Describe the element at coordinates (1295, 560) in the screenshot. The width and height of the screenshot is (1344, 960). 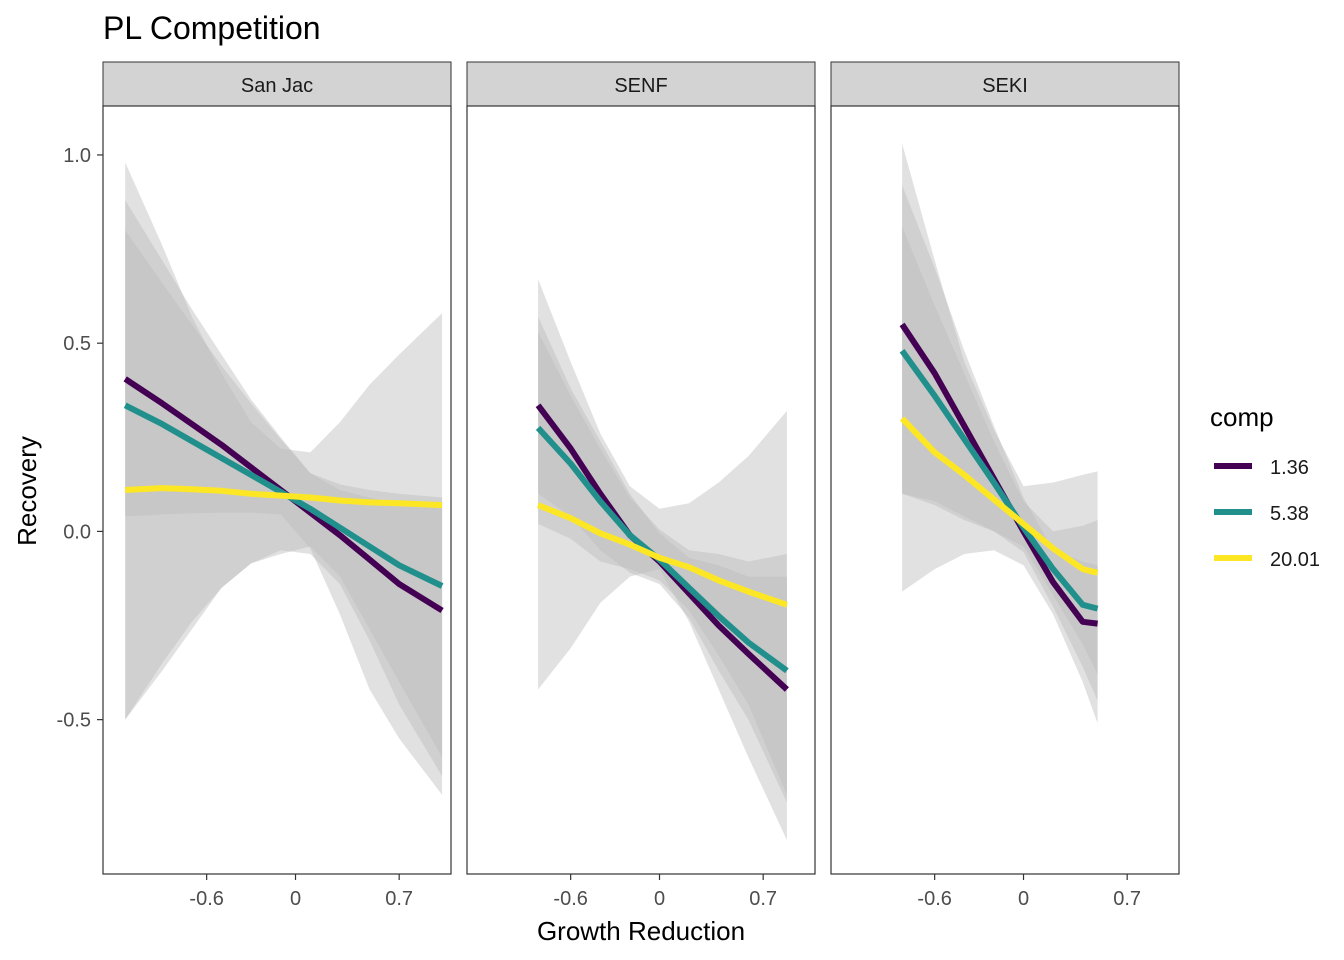
I see `legend-label-20.01: 20.01` at that location.